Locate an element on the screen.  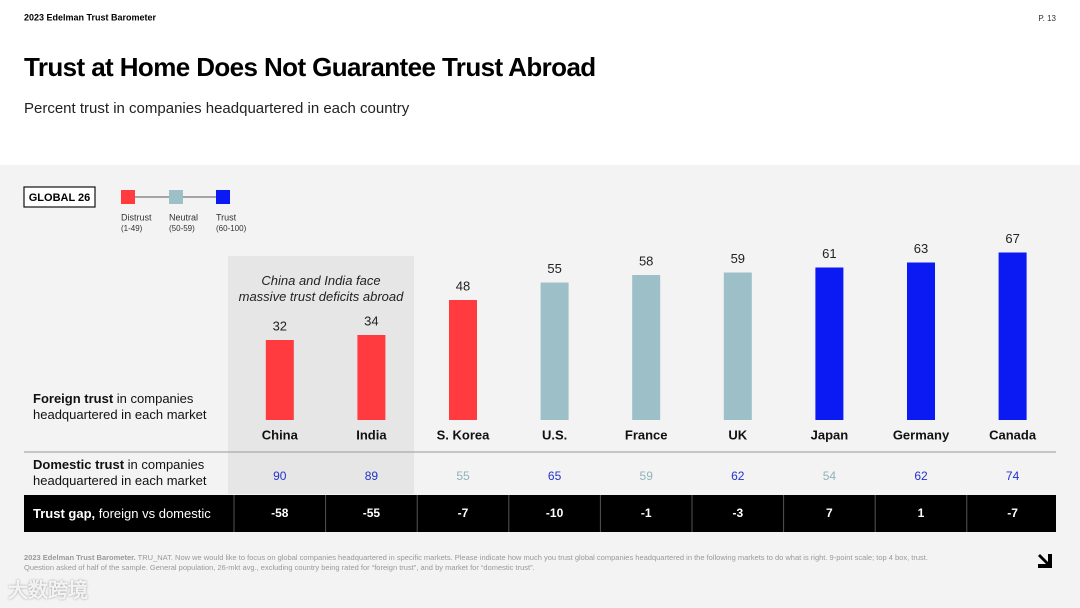
gap-value: -55 is located at coordinates (372, 513).